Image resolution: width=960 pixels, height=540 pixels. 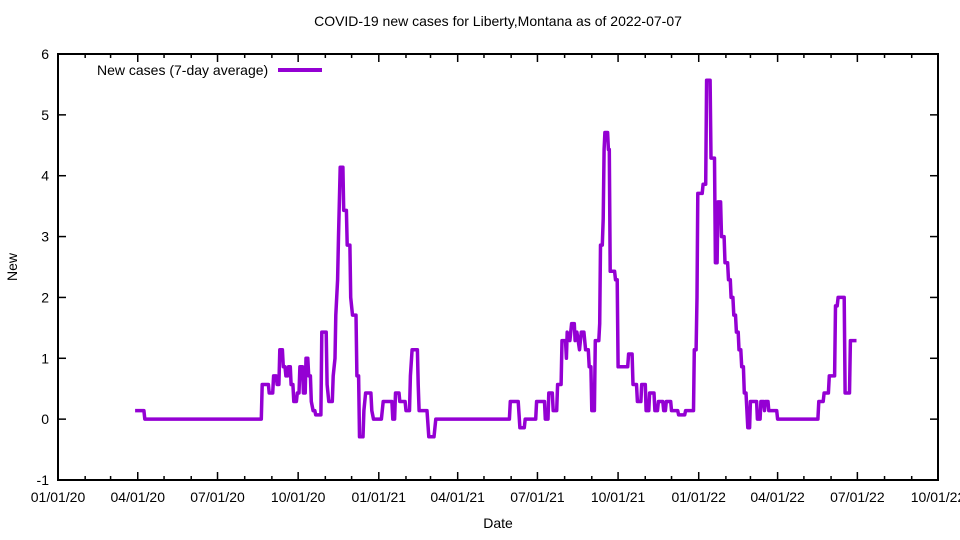 I want to click on x-tick-label: 01/01/22, so click(x=698, y=497).